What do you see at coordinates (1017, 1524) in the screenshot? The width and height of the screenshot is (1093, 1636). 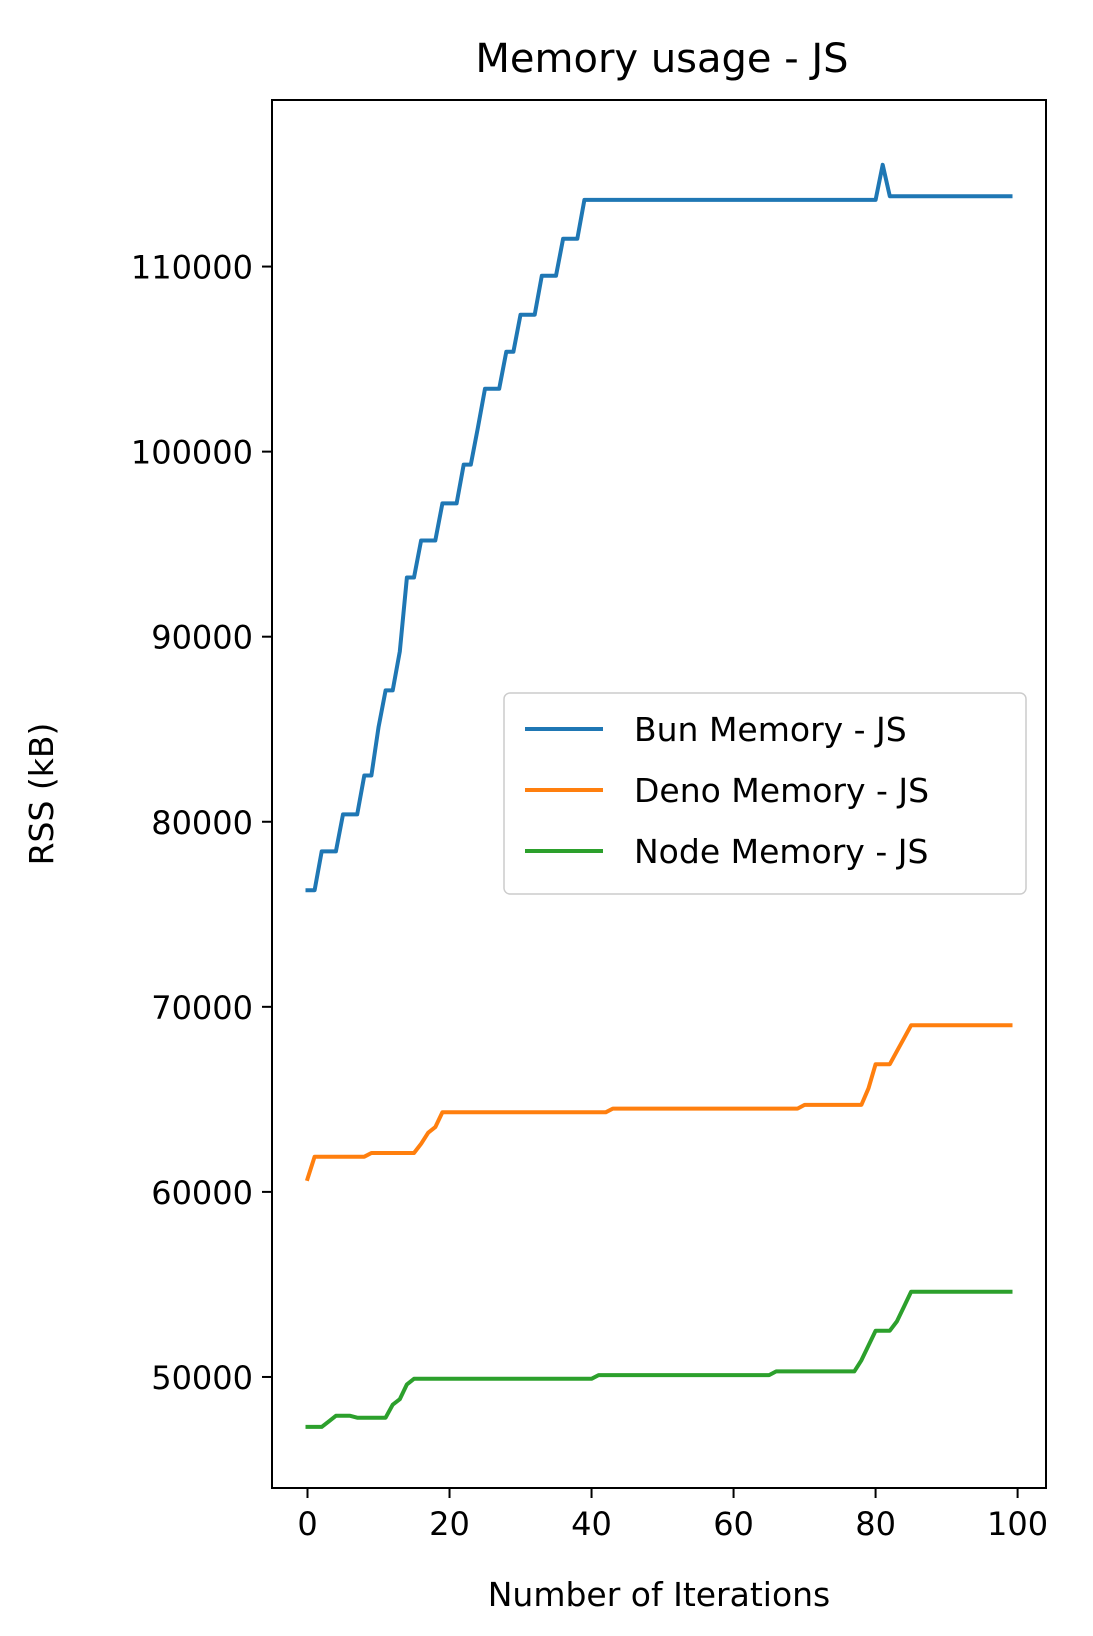 I see `x-tick-label: 100` at bounding box center [1017, 1524].